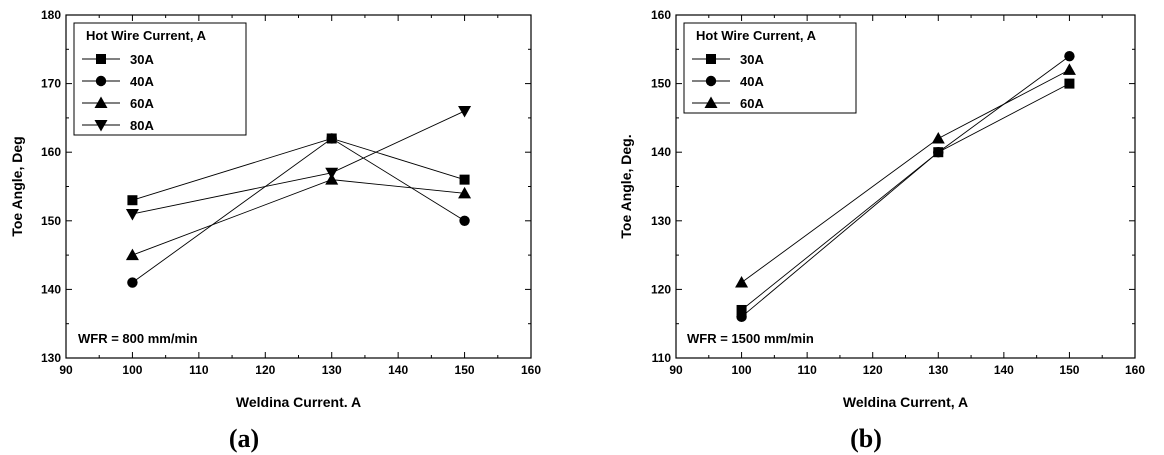 The height and width of the screenshot is (455, 1164). What do you see at coordinates (51, 15) in the screenshot?
I see `y-tick-label: 180` at bounding box center [51, 15].